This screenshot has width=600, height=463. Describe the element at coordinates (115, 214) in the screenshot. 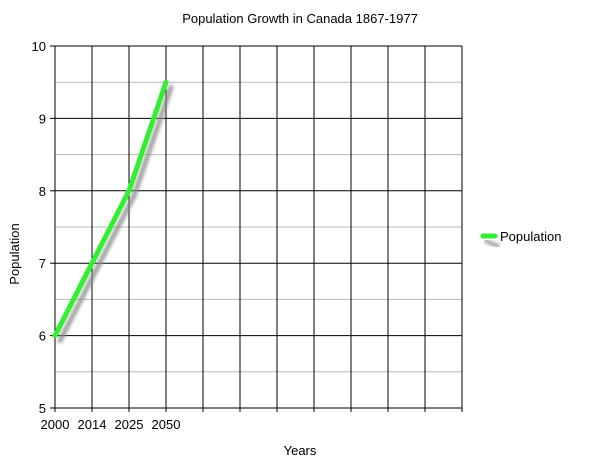

I see `series-shadow` at that location.